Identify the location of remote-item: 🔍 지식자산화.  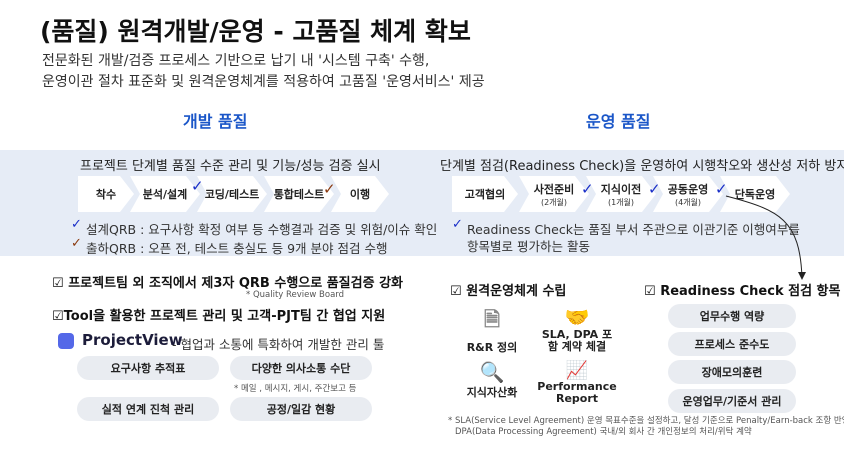
(492, 380).